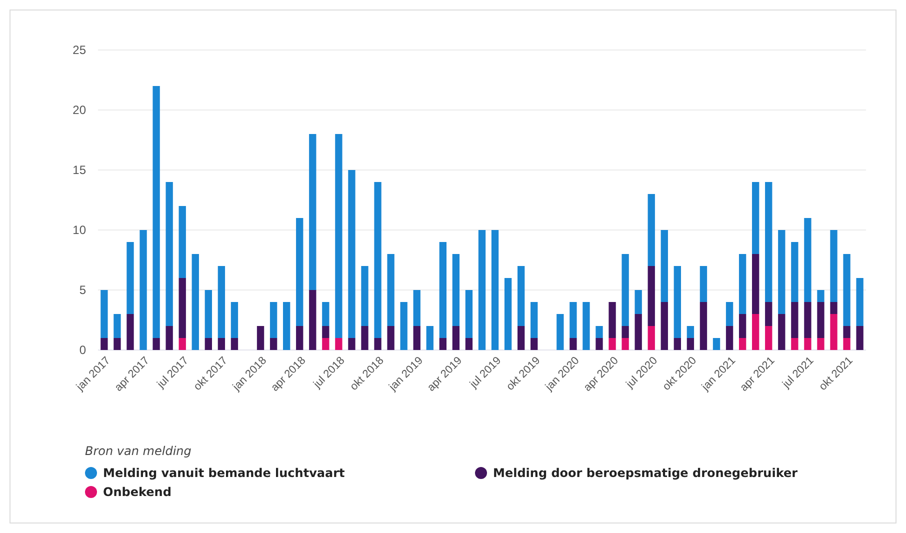 This screenshot has width=906, height=533. What do you see at coordinates (79, 229) in the screenshot?
I see `y-tick-label: 10` at bounding box center [79, 229].